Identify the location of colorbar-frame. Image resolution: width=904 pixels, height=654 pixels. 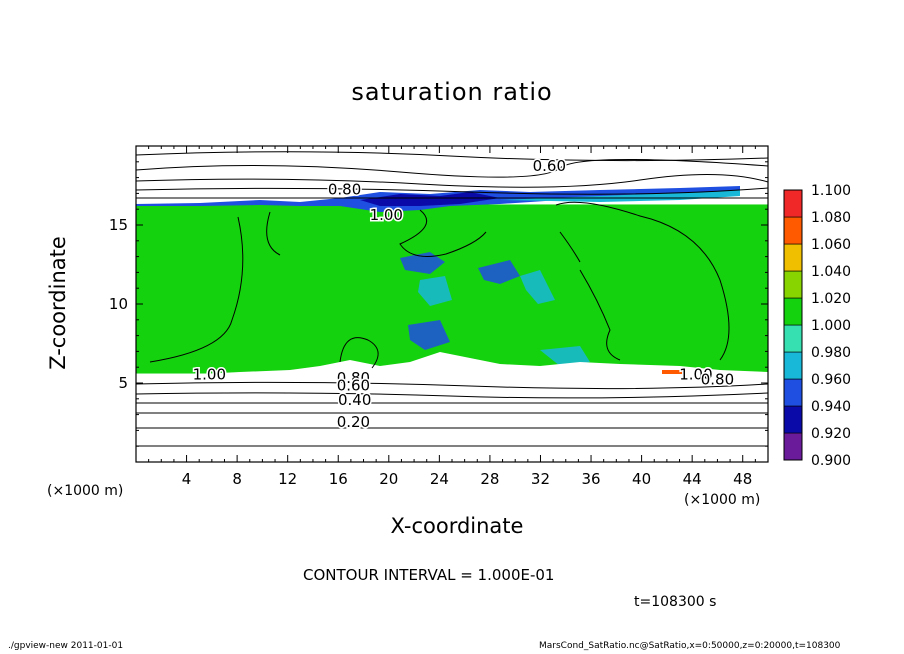
(793, 325).